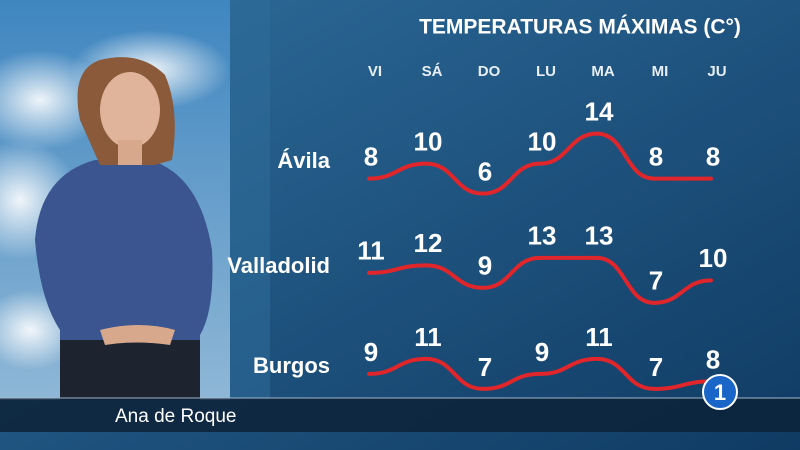 This screenshot has height=450, width=800. What do you see at coordinates (278, 265) in the screenshot?
I see `city-label: Valladolid` at bounding box center [278, 265].